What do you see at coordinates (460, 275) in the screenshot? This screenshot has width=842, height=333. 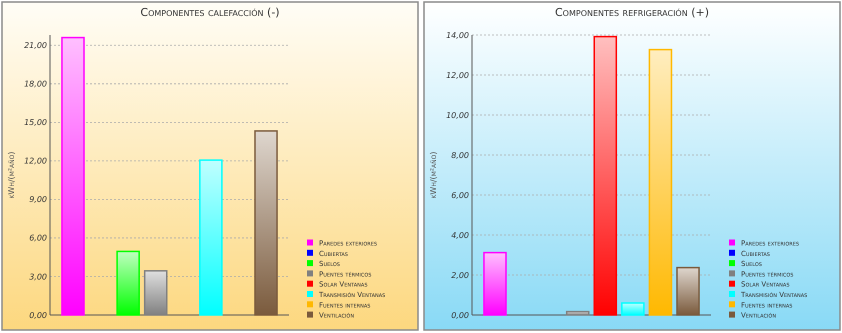 I see `y-tick-label: 2,00` at bounding box center [460, 275].